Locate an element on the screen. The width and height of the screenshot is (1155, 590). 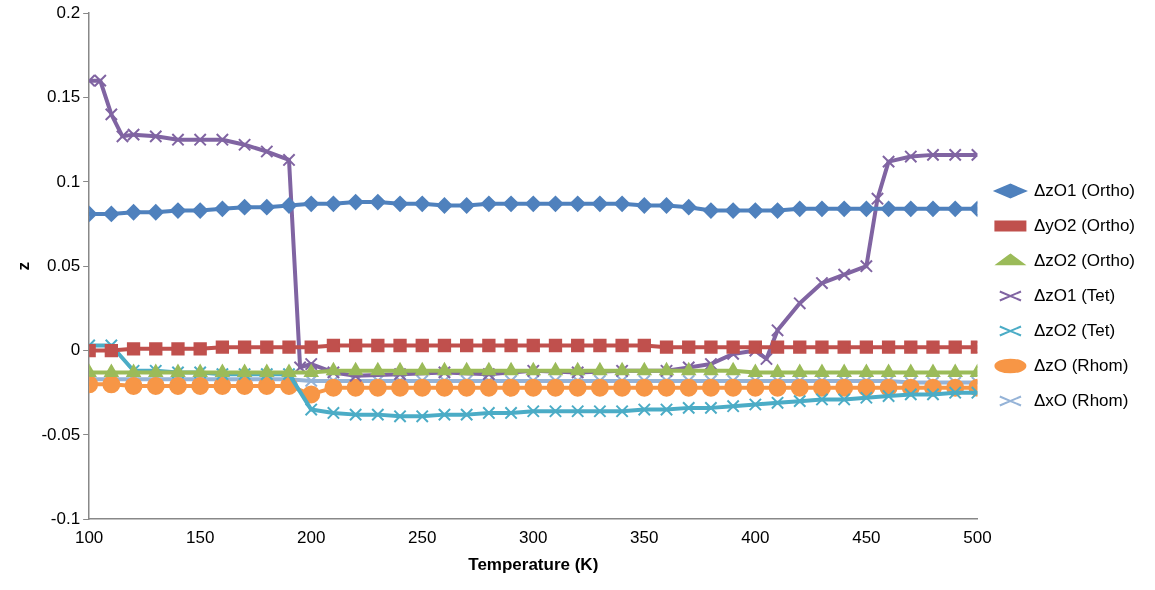
x-tick-label: 500 is located at coordinates (977, 538).